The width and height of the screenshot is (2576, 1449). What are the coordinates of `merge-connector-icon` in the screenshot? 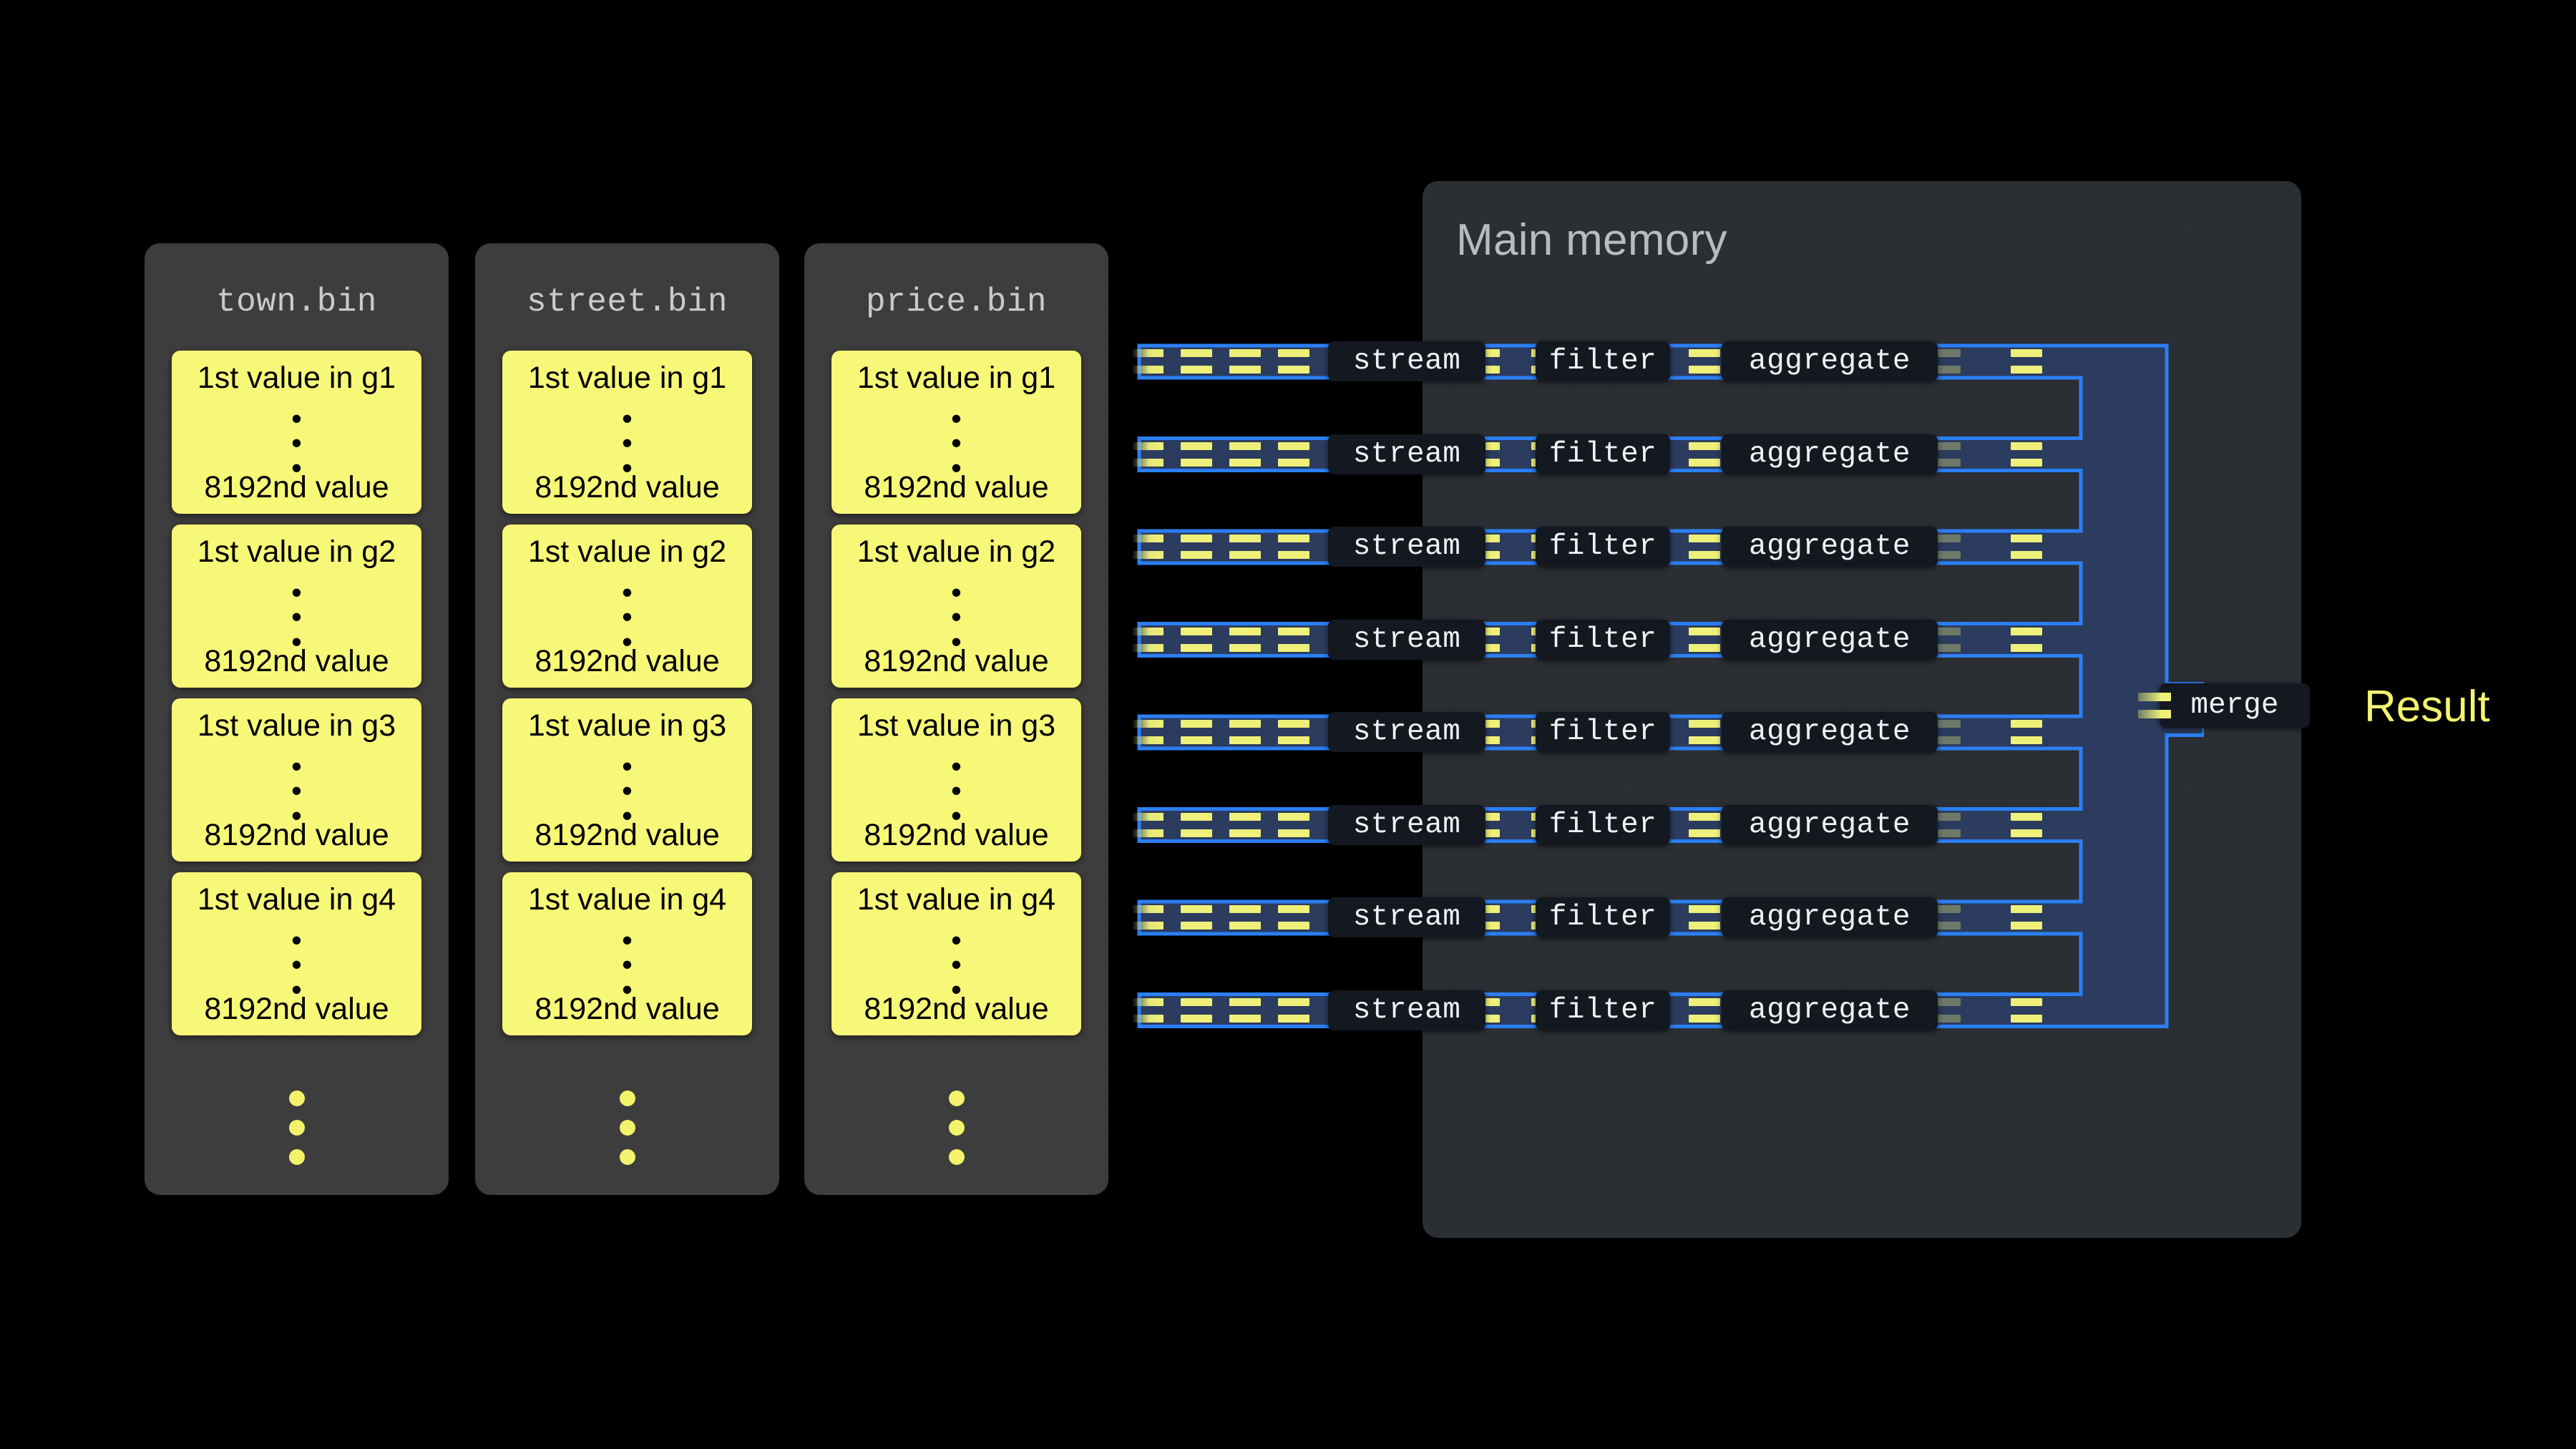 It's located at (2154, 705).